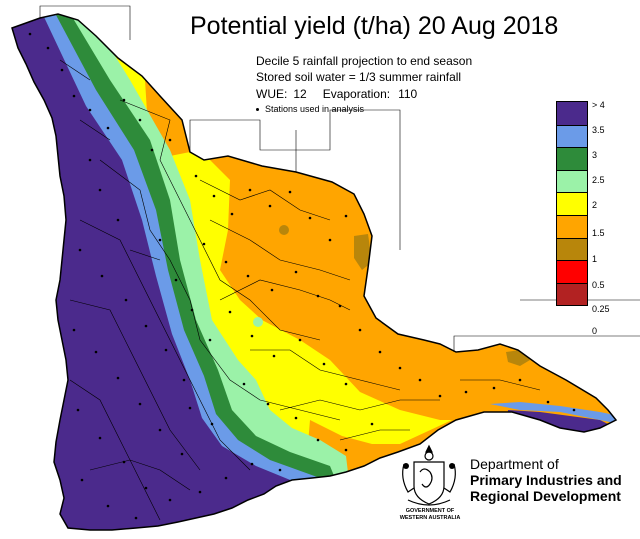  What do you see at coordinates (408, 94) in the screenshot?
I see `evaporation-value: 110` at bounding box center [408, 94].